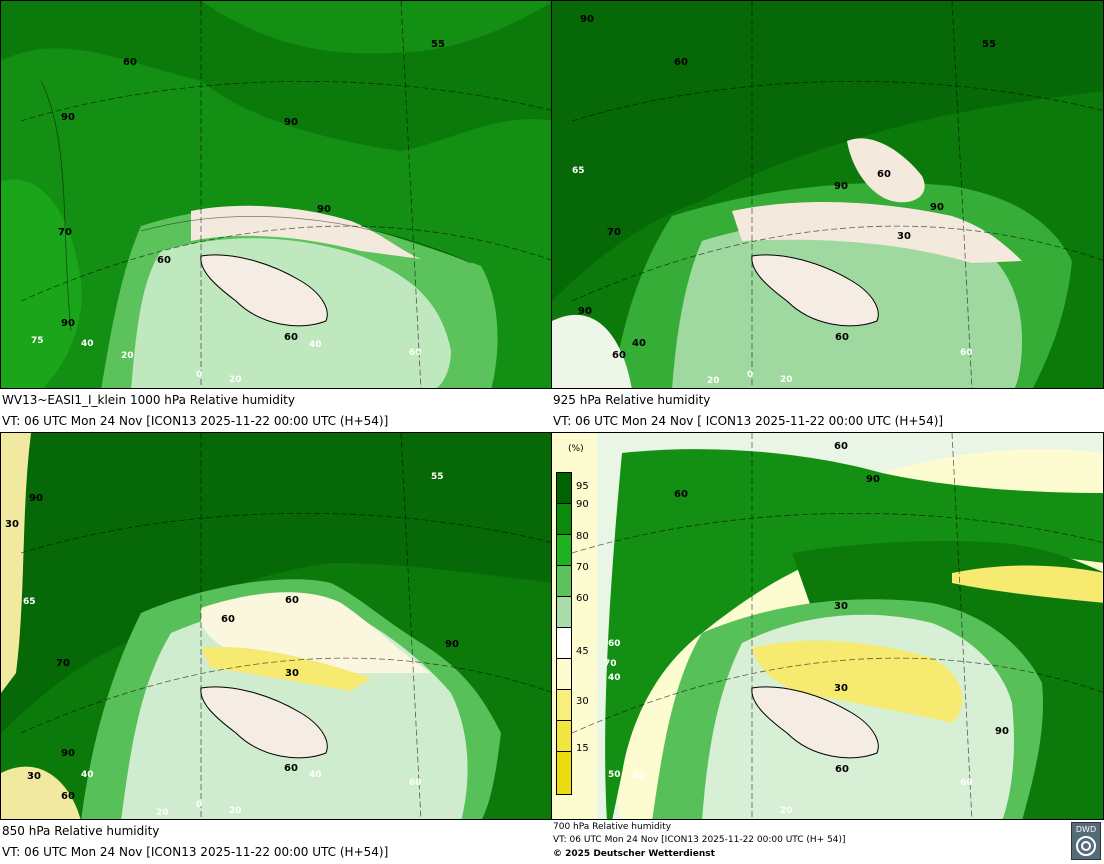 The image size is (1104, 864). I want to click on logo-text: DWD, so click(1086, 829).